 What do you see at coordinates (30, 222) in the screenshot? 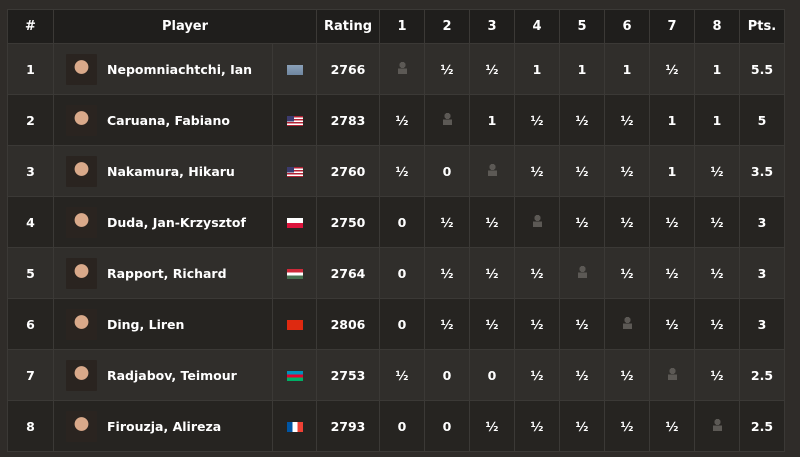
I see `rank: 4` at bounding box center [30, 222].